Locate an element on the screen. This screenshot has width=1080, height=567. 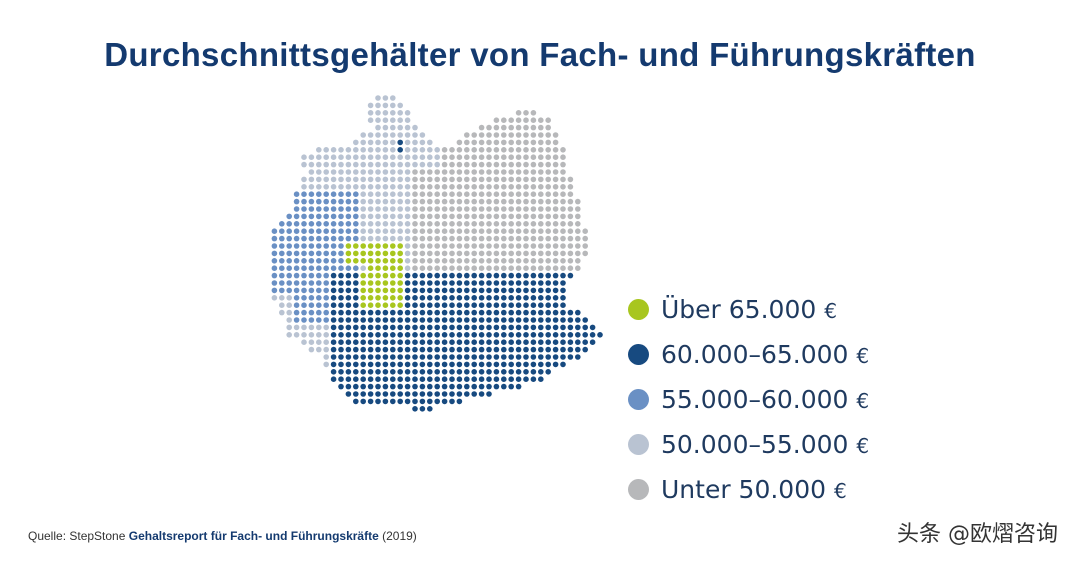
legend-item-55000-60000: 55.000–60.000 € is located at coordinates (748, 399).